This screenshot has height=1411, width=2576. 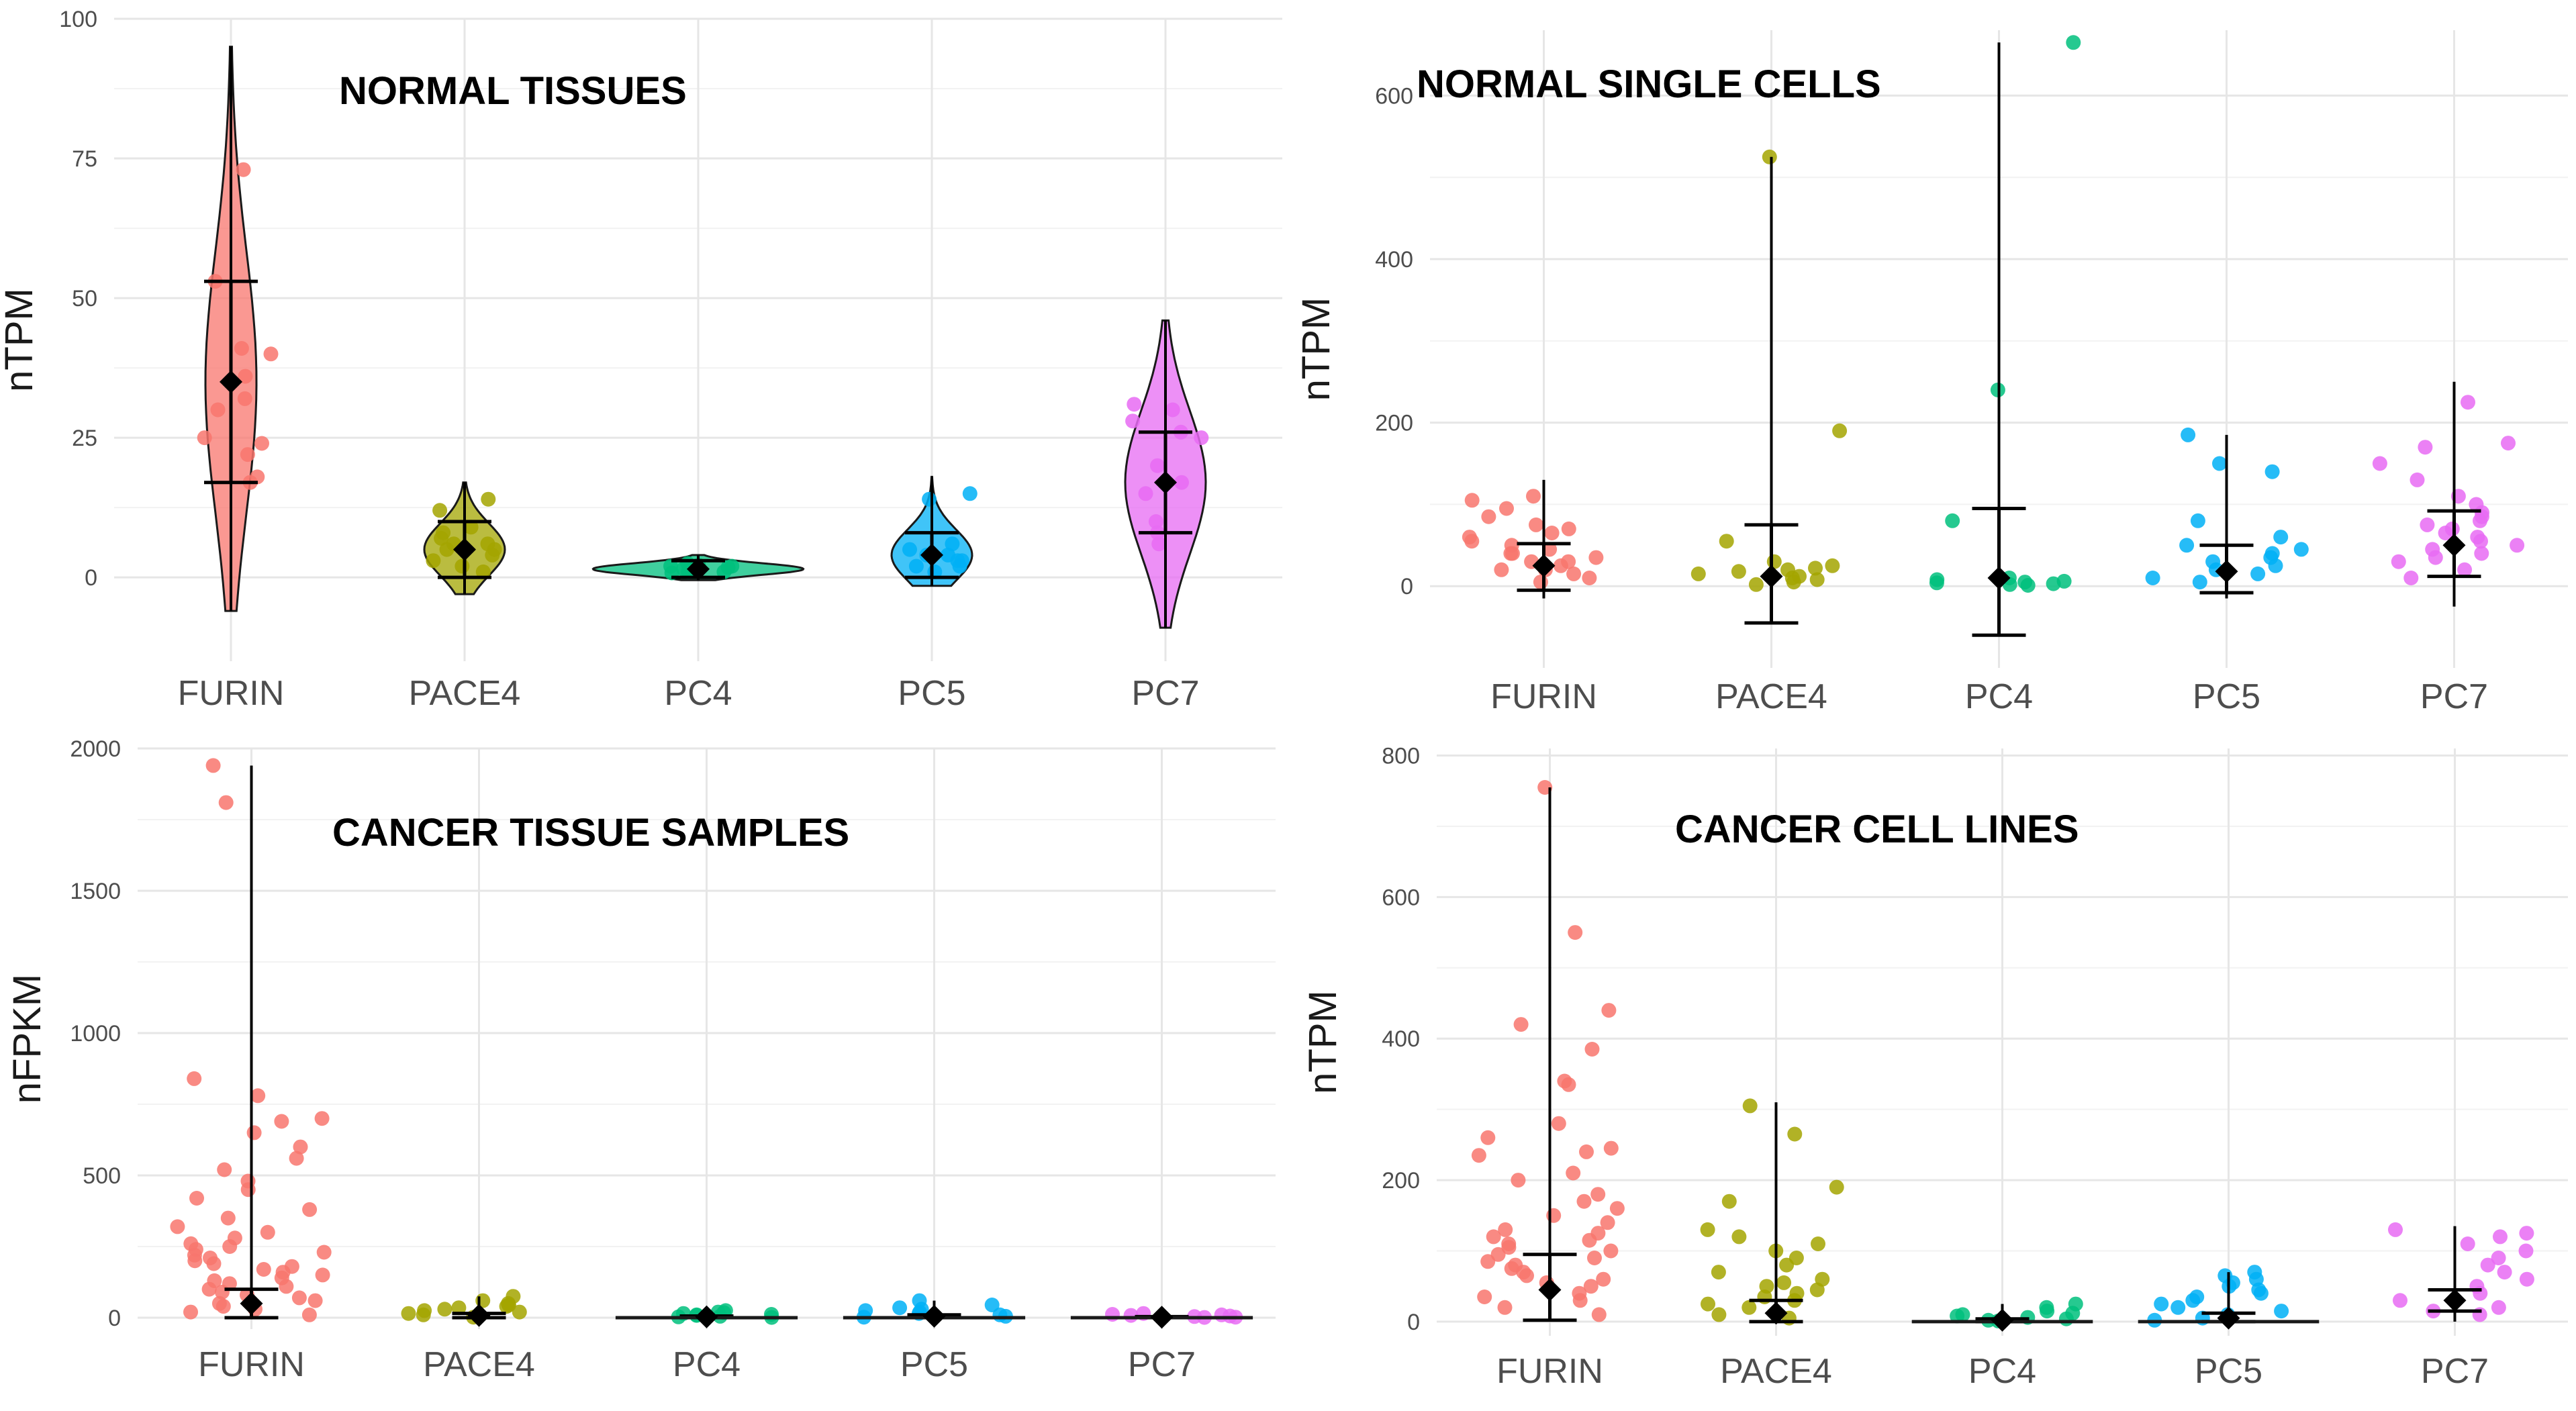 I want to click on y-tick-label: 800, so click(x=1401, y=756).